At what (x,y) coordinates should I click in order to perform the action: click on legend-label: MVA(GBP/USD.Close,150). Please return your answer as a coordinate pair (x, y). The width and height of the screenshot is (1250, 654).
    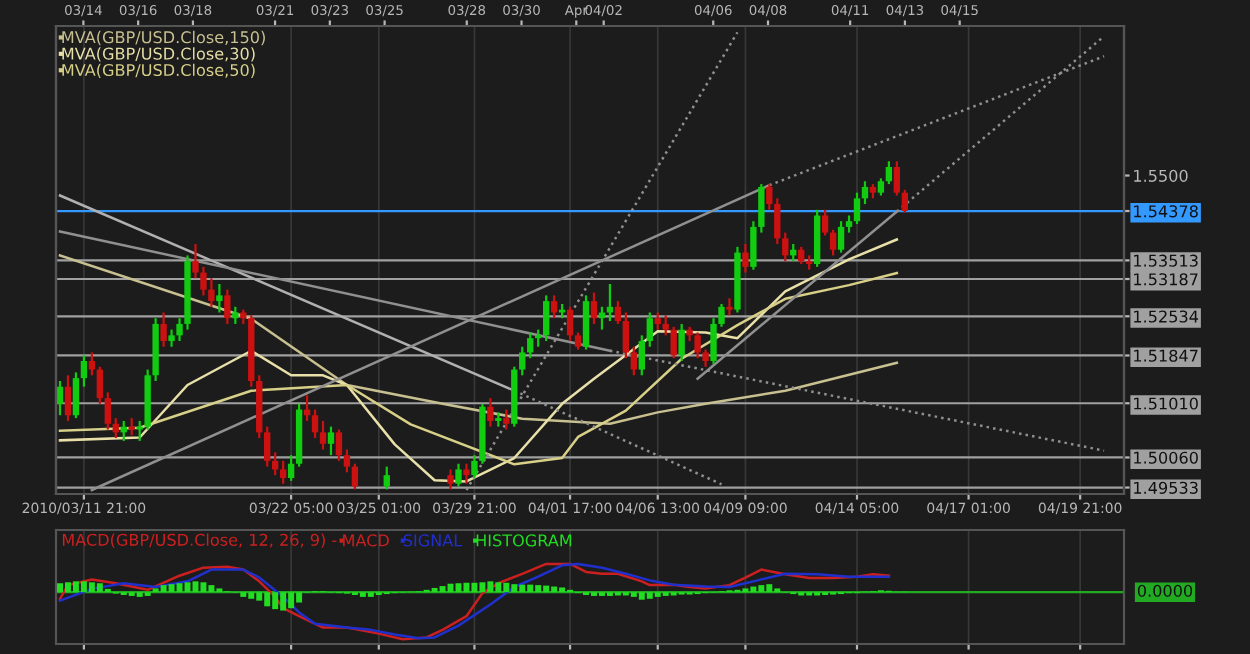
    Looking at the image, I should click on (163, 38).